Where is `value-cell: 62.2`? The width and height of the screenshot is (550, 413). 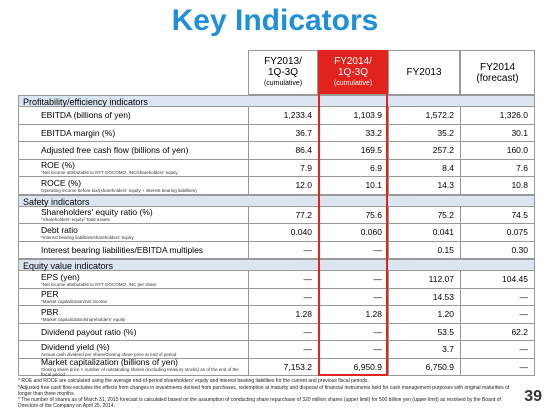
value-cell: 62.2 is located at coordinates (497, 332).